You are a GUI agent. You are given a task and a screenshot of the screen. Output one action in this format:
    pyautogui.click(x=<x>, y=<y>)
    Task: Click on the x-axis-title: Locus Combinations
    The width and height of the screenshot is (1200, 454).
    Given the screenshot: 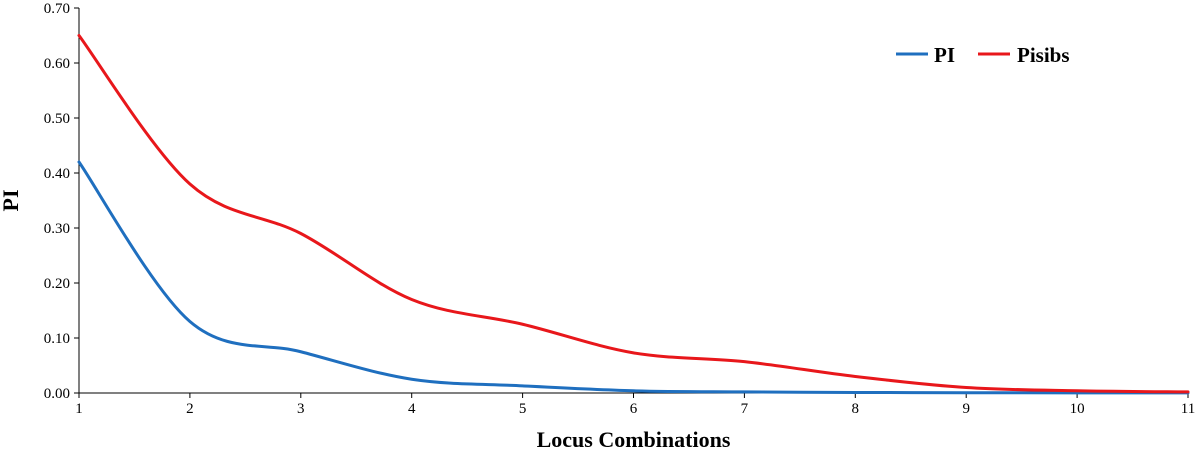 What is the action you would take?
    pyautogui.click(x=634, y=439)
    